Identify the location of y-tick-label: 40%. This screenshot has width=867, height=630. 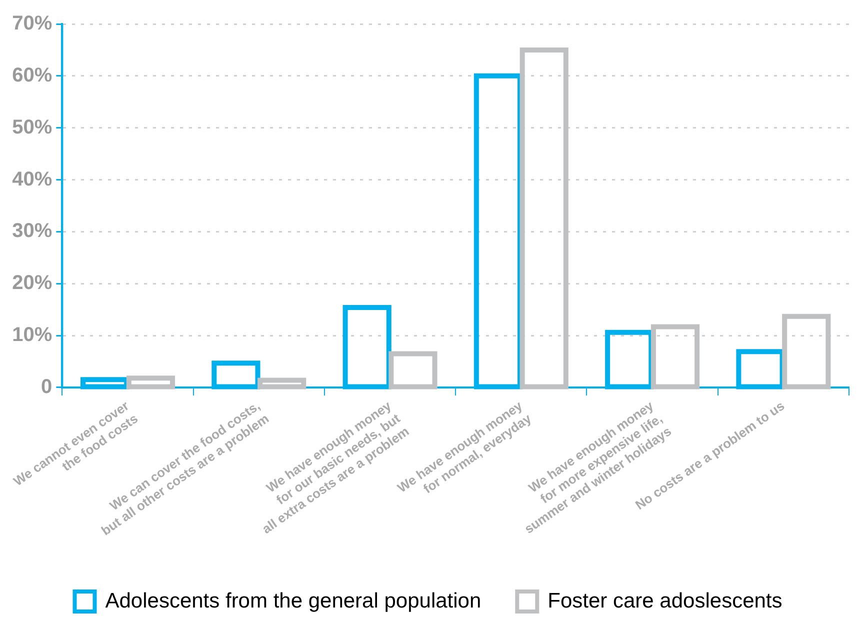
(32, 179).